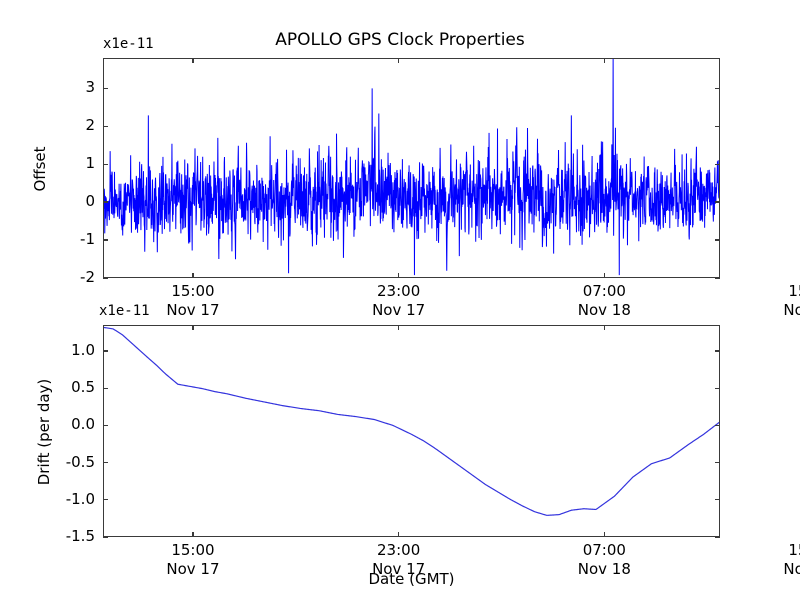  I want to click on offset-axis-multiplier: x1e-11, so click(128, 44).